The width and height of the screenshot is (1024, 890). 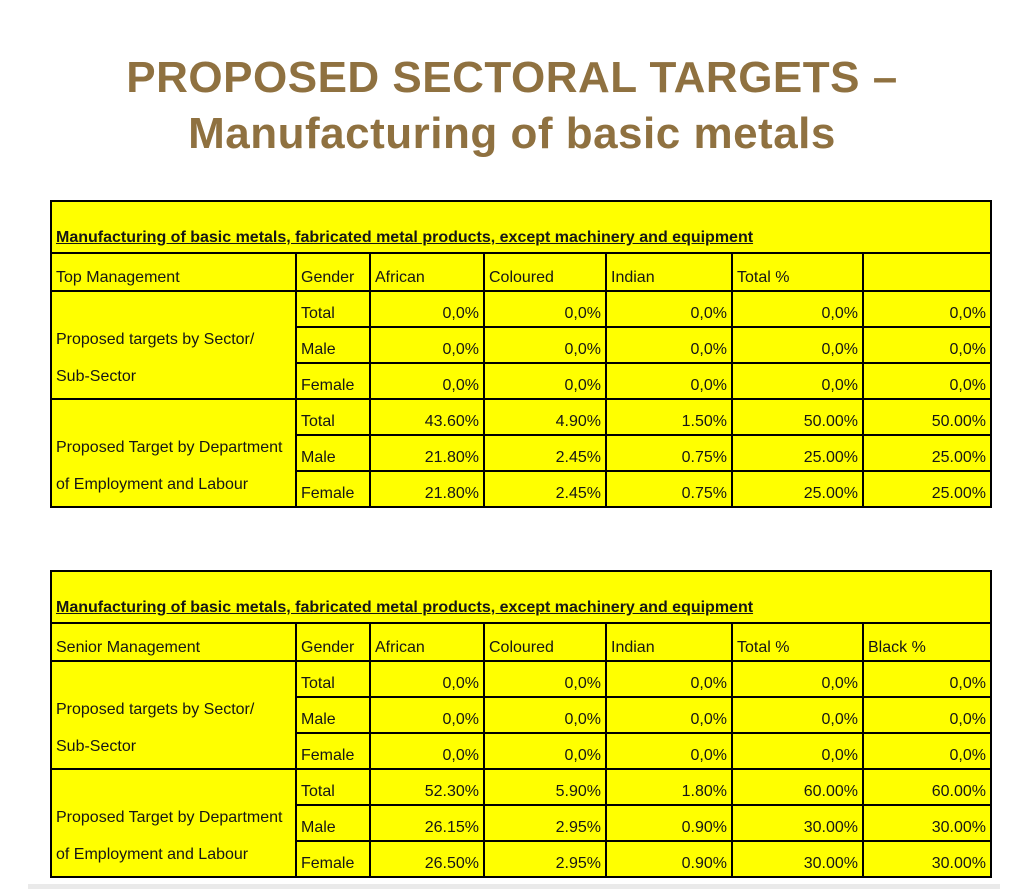 What do you see at coordinates (521, 859) in the screenshot?
I see `table-row: Female 26.50% 2.95% 0.90% 30.00% 30.00%` at bounding box center [521, 859].